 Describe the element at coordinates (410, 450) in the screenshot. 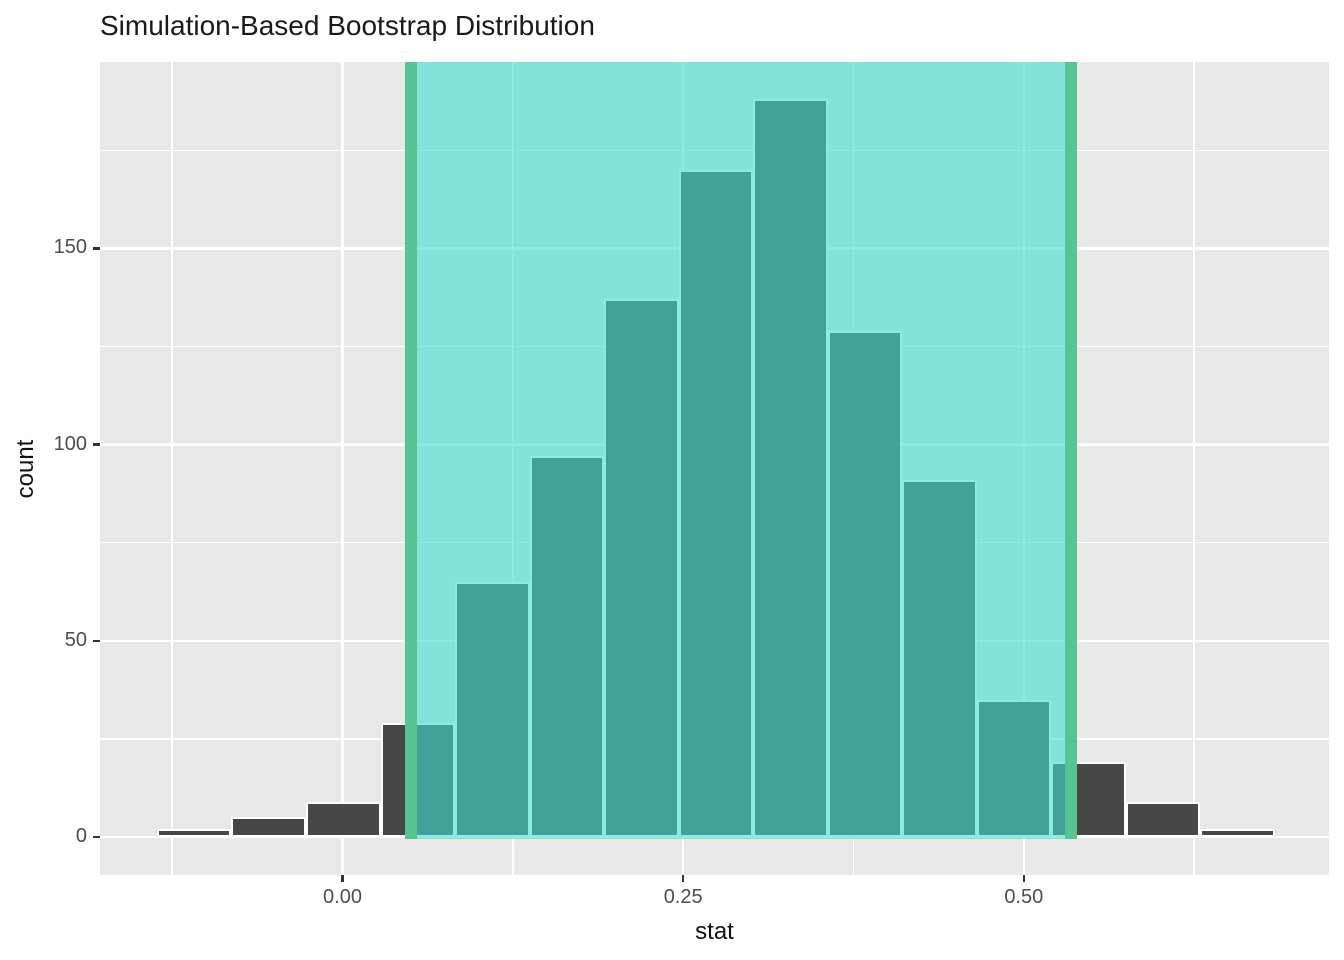

I see `ci-lower-line` at that location.